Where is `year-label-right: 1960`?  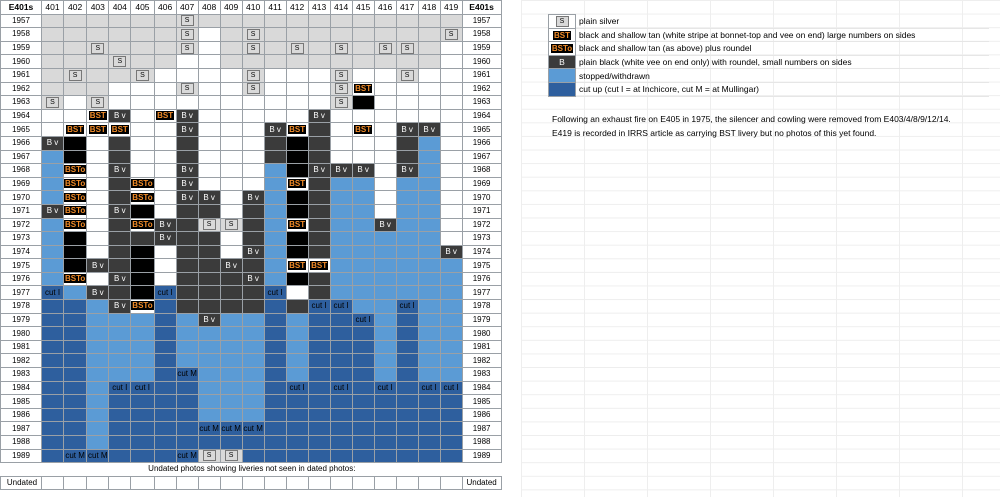
year-label-right: 1960 is located at coordinates (481, 61).